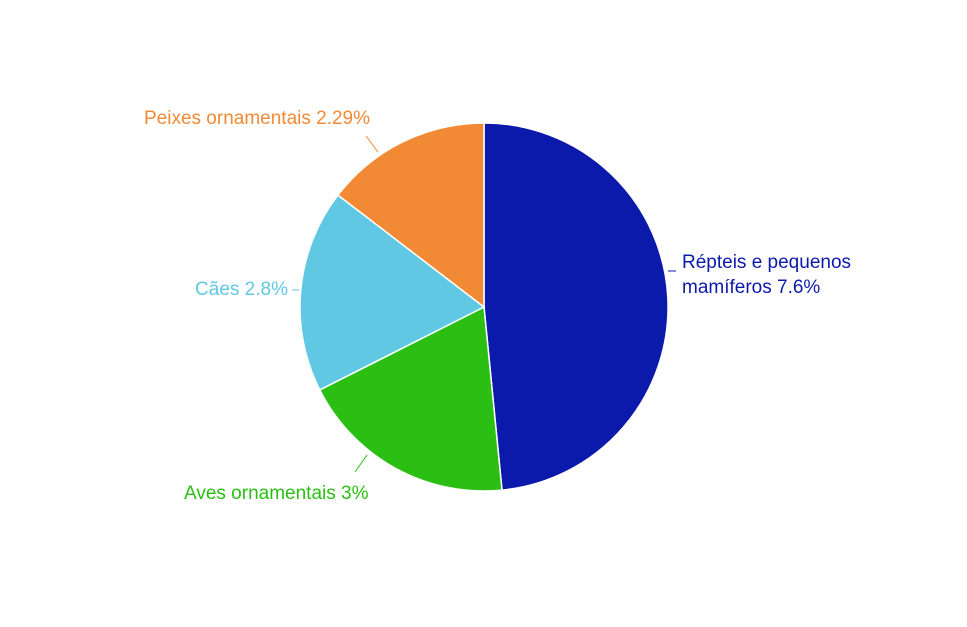 Image resolution: width=967 pixels, height=627 pixels. Describe the element at coordinates (751, 287) in the screenshot. I see `slice-label-line: mamíferos 7.6%` at that location.